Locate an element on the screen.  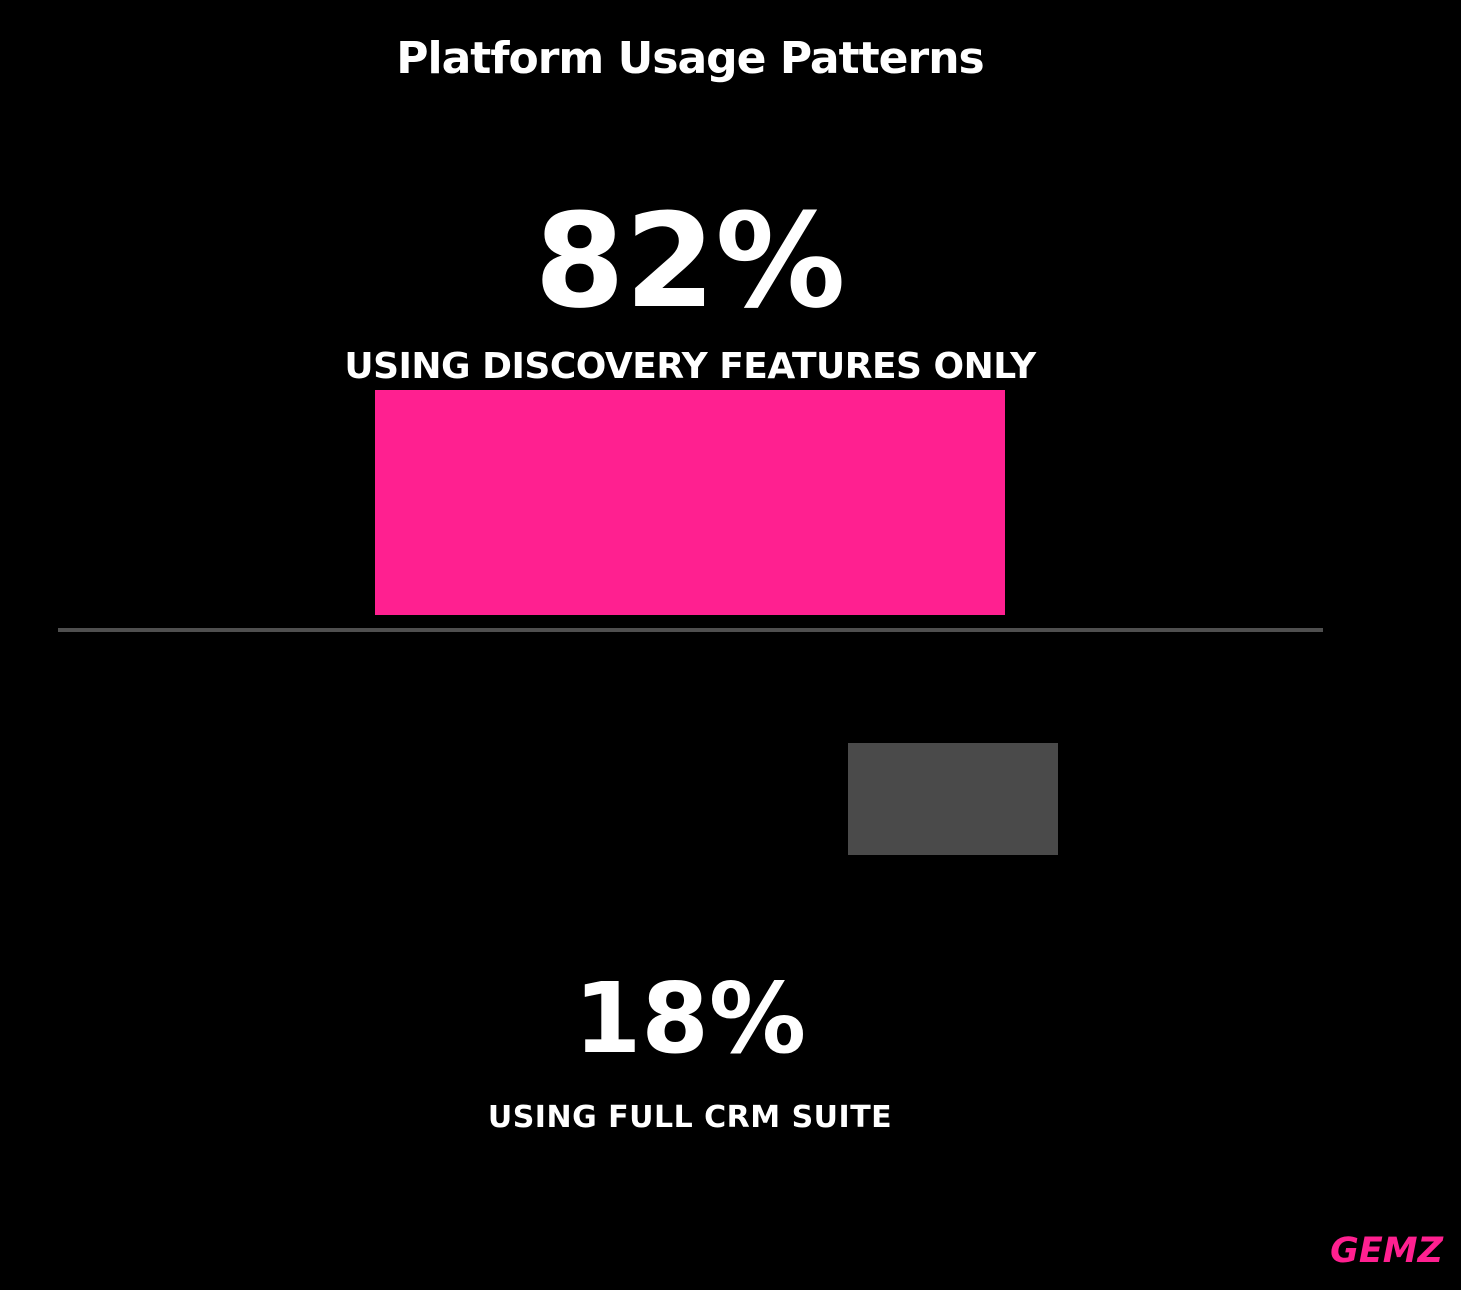
chart-title: Platform Usage Patterns is located at coordinates (690, 58).